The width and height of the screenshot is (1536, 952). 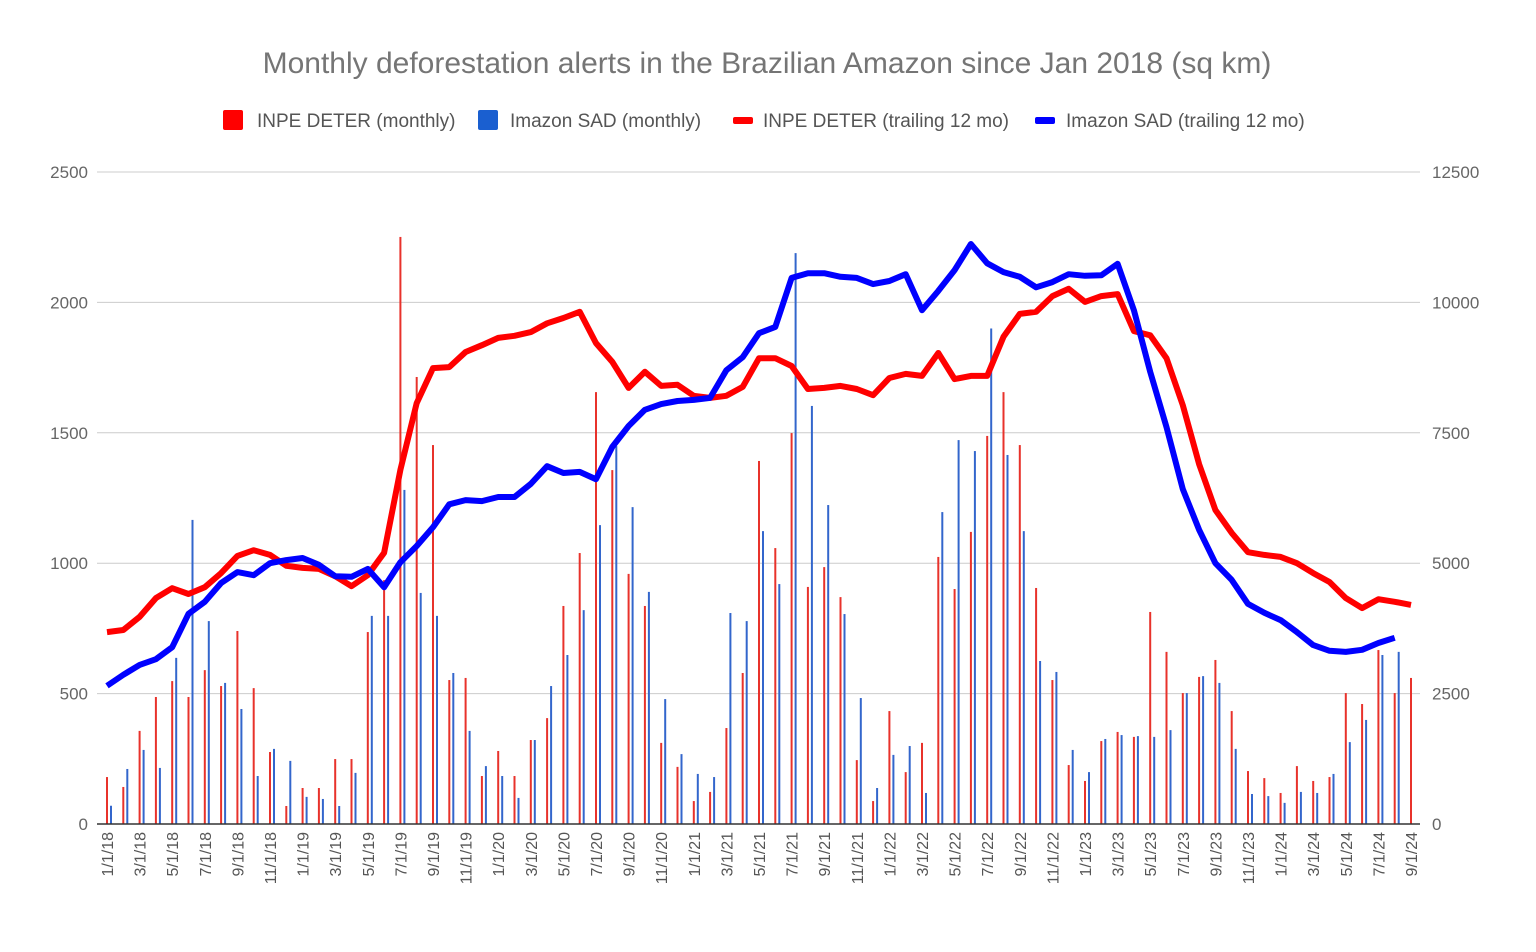 I want to click on legend-item-sad-monthly: Imazon SAD (monthly), so click(x=589, y=121).